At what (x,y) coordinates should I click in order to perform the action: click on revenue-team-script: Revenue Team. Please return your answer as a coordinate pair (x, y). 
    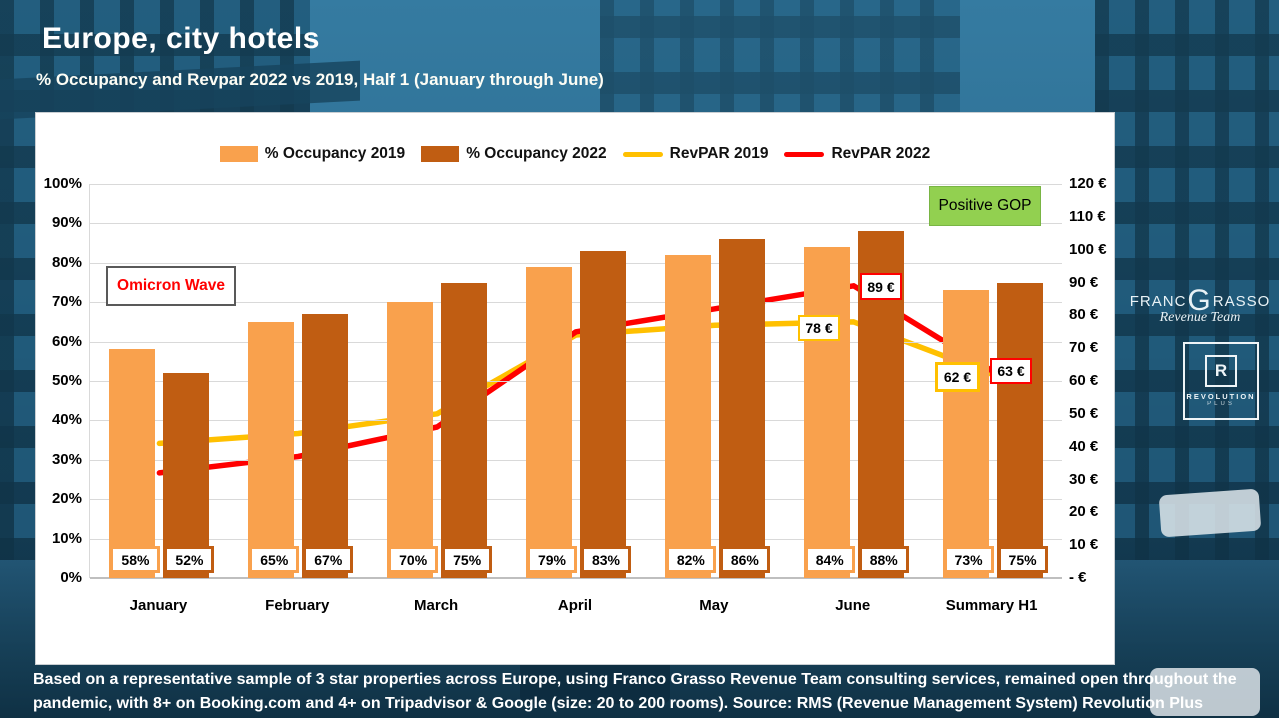
    Looking at the image, I should click on (1200, 317).